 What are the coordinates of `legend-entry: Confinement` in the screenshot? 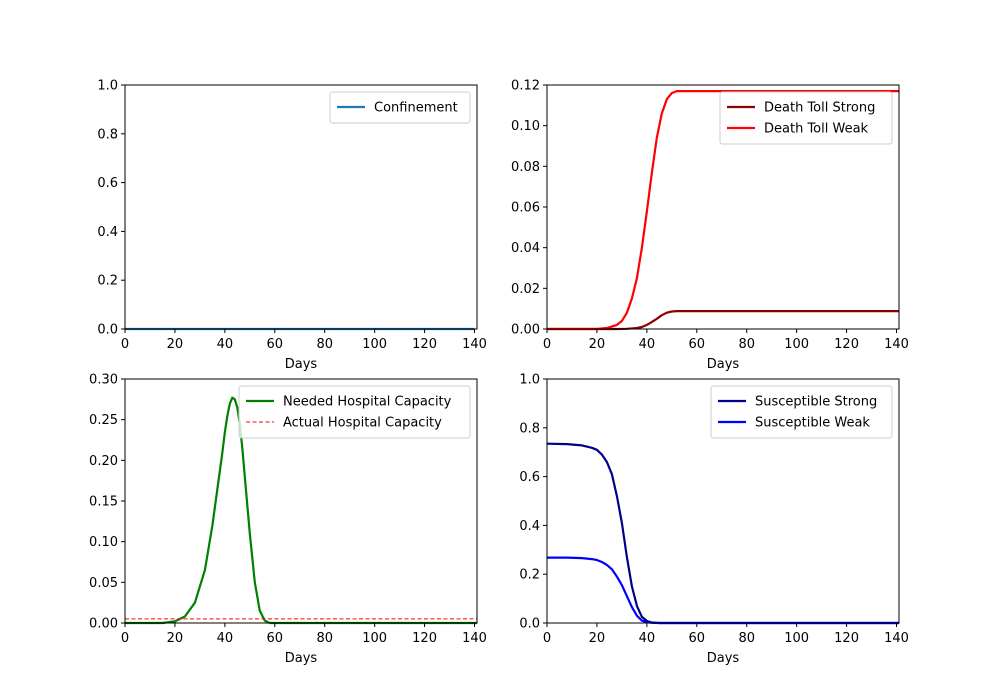 It's located at (416, 108).